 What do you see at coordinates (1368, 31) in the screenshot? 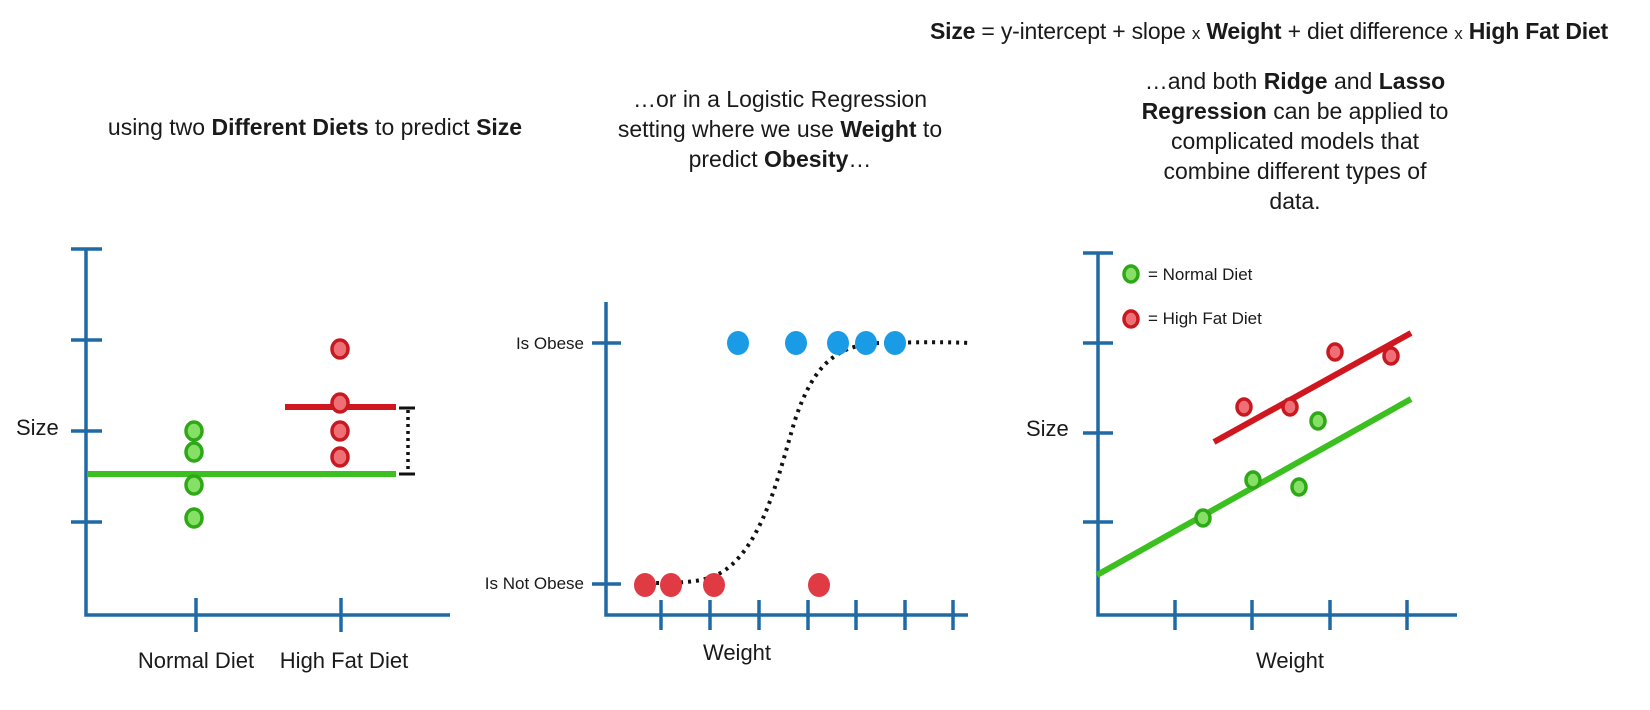
I see `formula-diet-difference: + diet difference` at bounding box center [1368, 31].